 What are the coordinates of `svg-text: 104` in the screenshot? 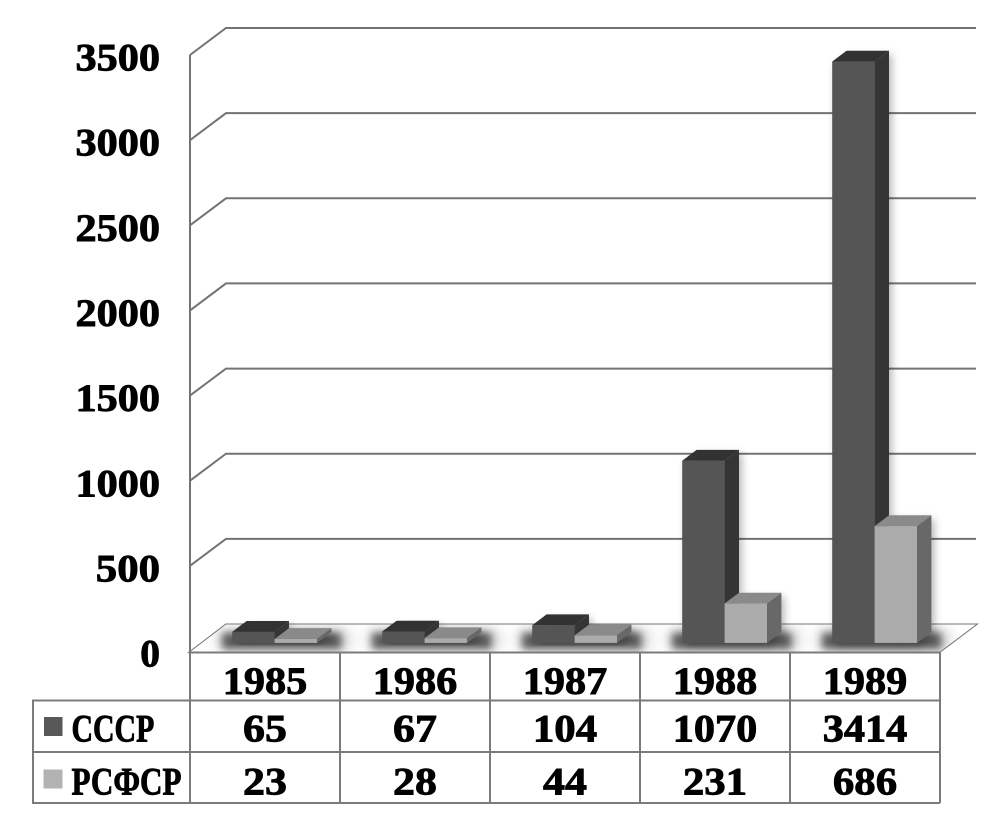 It's located at (565, 729).